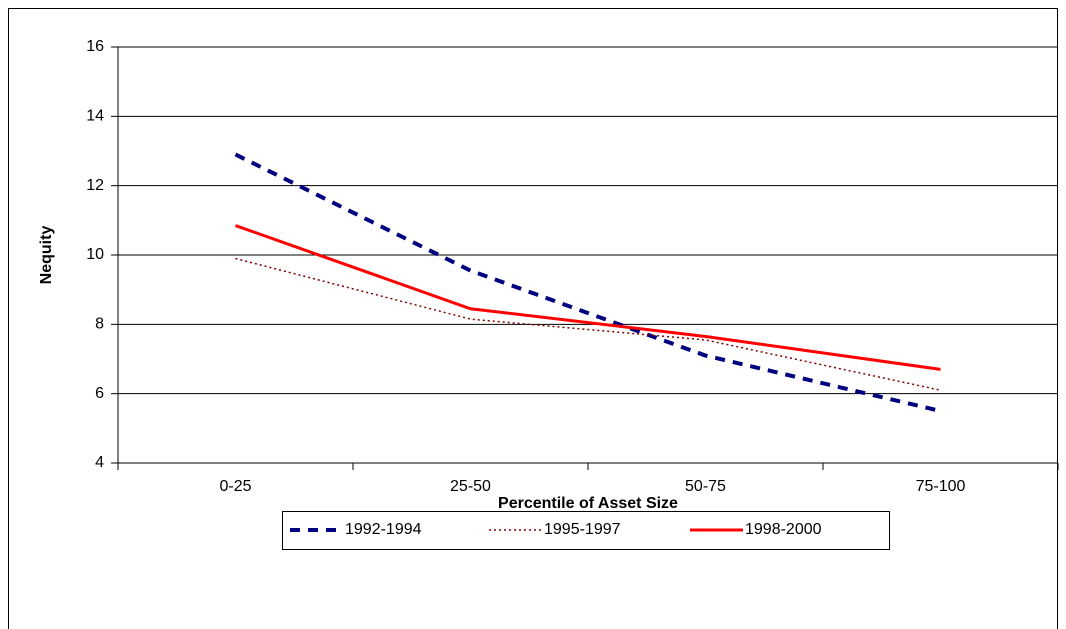 Image resolution: width=1066 pixels, height=629 pixels. Describe the element at coordinates (95, 254) in the screenshot. I see `y-tick-label: 10` at that location.